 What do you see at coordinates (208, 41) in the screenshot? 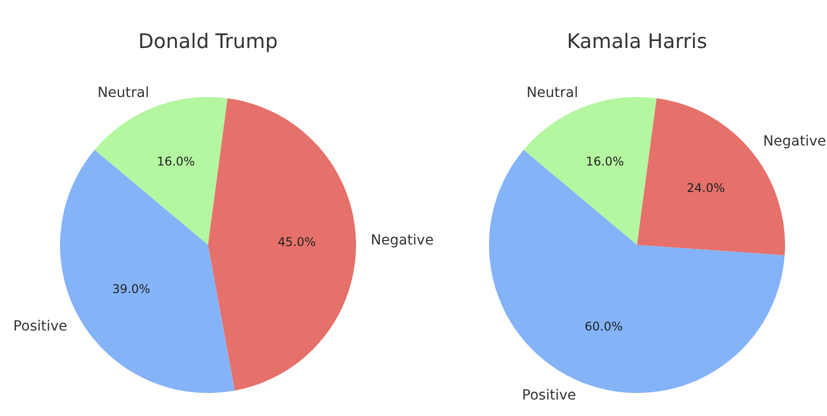
I see `chart-title: Donald Trump` at bounding box center [208, 41].